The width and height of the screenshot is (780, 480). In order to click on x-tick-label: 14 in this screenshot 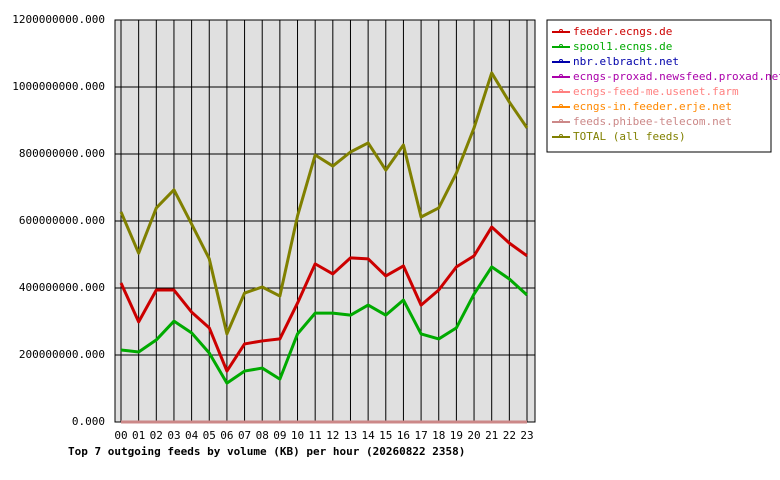, I will do `click(369, 435)`.